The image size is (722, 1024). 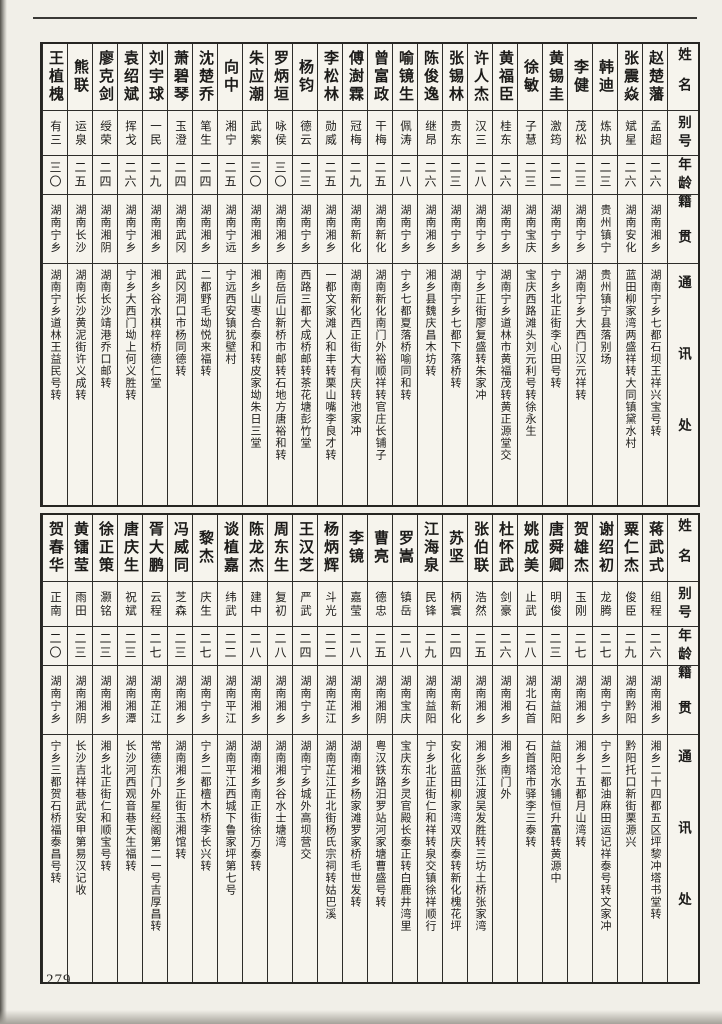 What do you see at coordinates (355, 77) in the screenshot?
I see `entry-name: 傅澍霖` at bounding box center [355, 77].